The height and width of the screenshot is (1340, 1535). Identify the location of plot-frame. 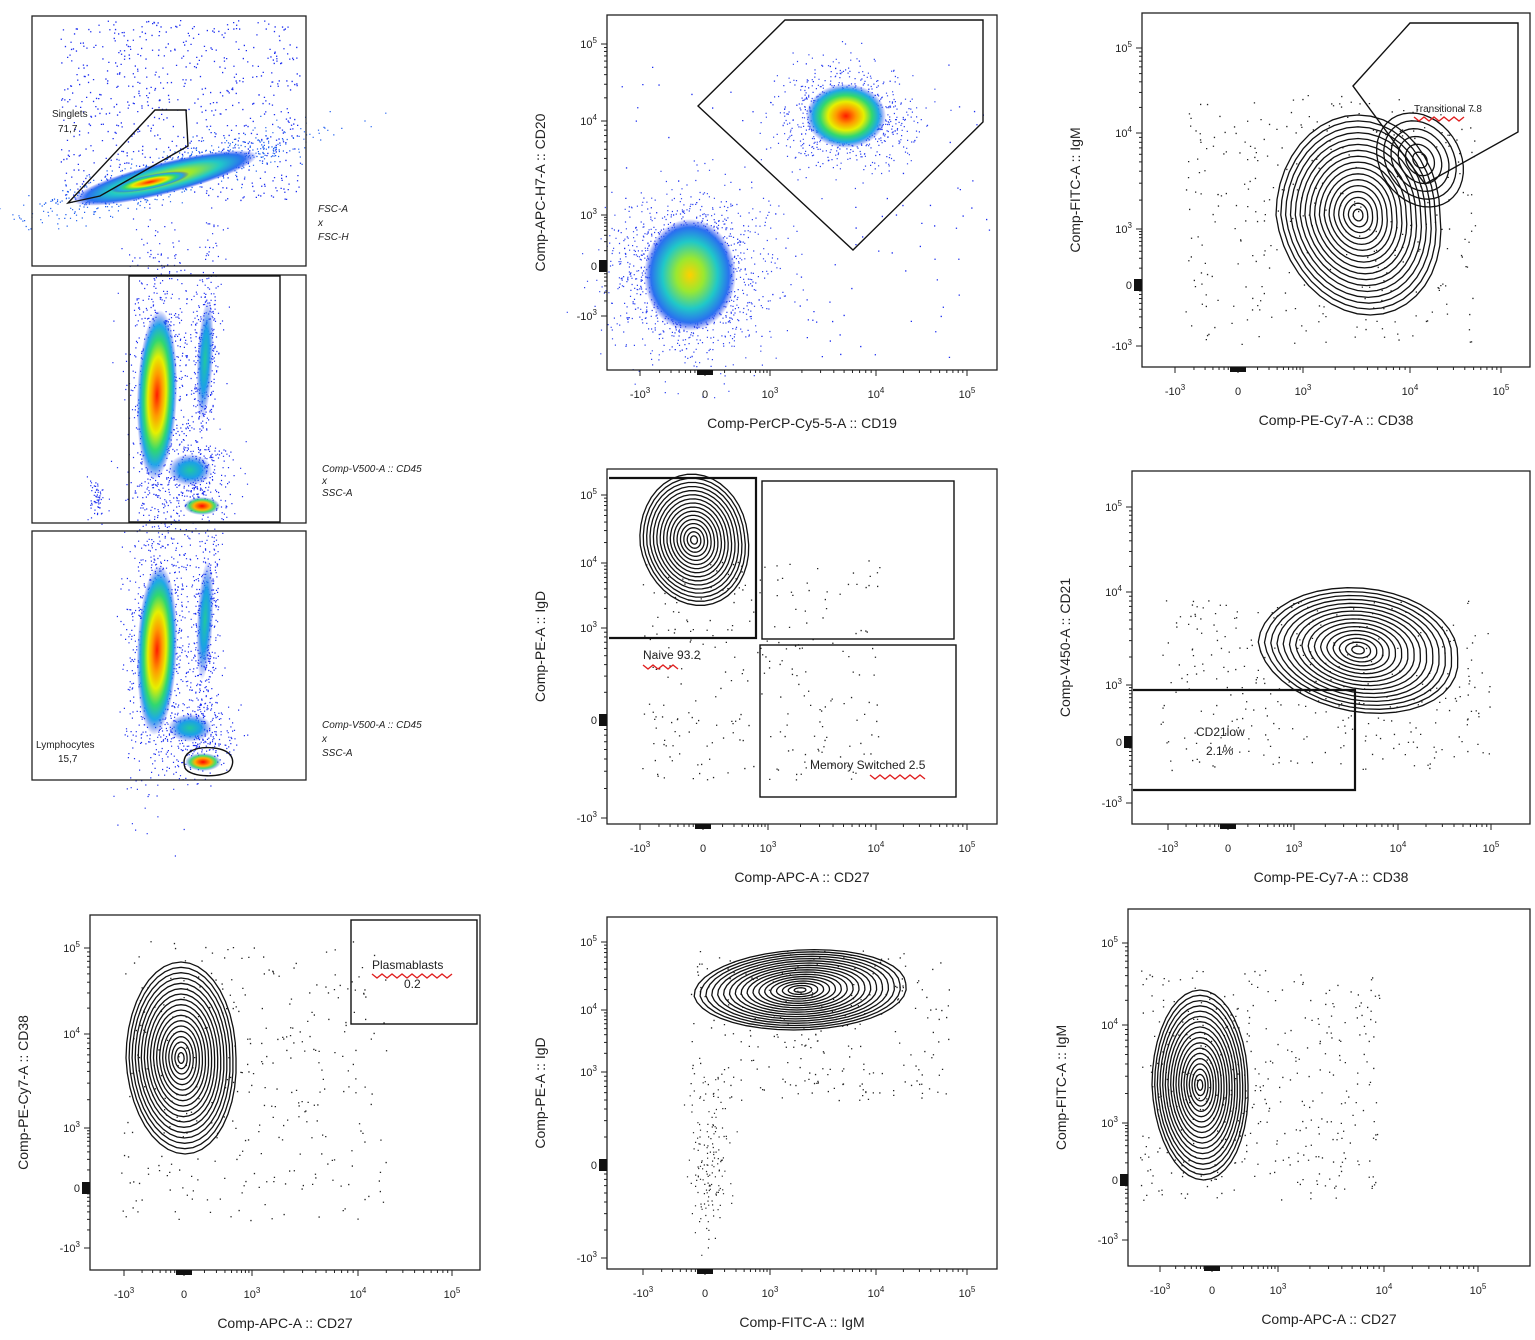
(285, 1092).